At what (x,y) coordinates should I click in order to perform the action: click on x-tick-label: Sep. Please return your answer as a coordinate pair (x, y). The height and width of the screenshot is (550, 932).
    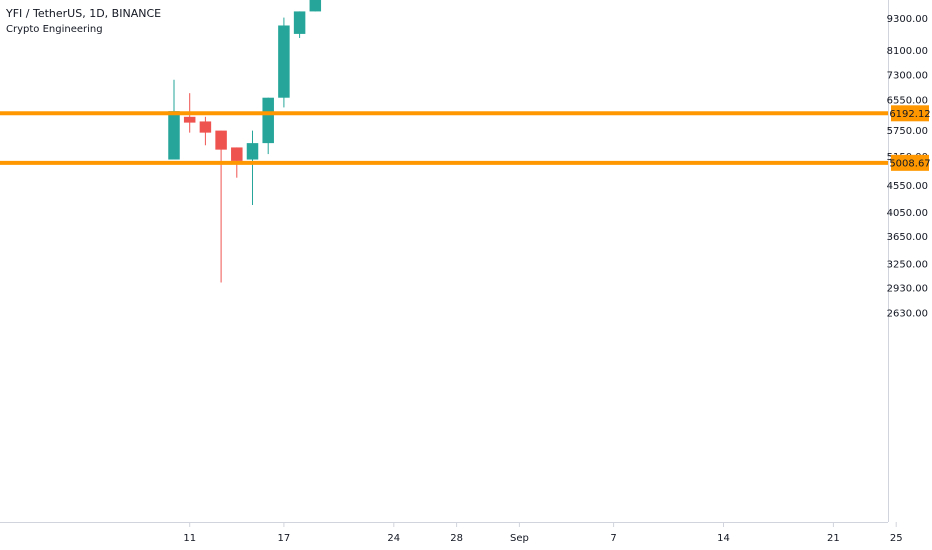
    Looking at the image, I should click on (519, 538).